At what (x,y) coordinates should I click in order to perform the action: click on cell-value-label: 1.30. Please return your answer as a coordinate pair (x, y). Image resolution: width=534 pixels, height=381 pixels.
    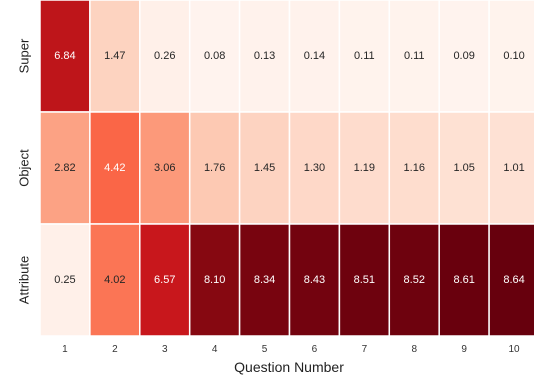
    Looking at the image, I should click on (314, 168).